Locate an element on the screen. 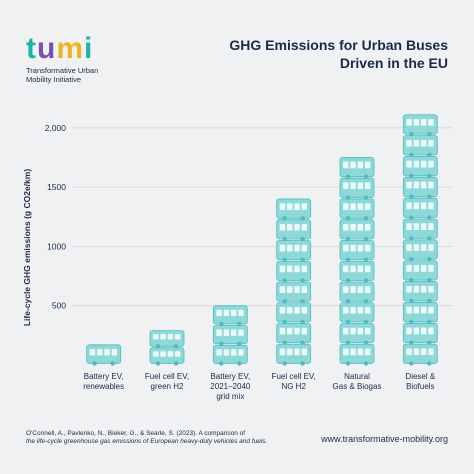  logo-letter-t: t is located at coordinates (31, 48).